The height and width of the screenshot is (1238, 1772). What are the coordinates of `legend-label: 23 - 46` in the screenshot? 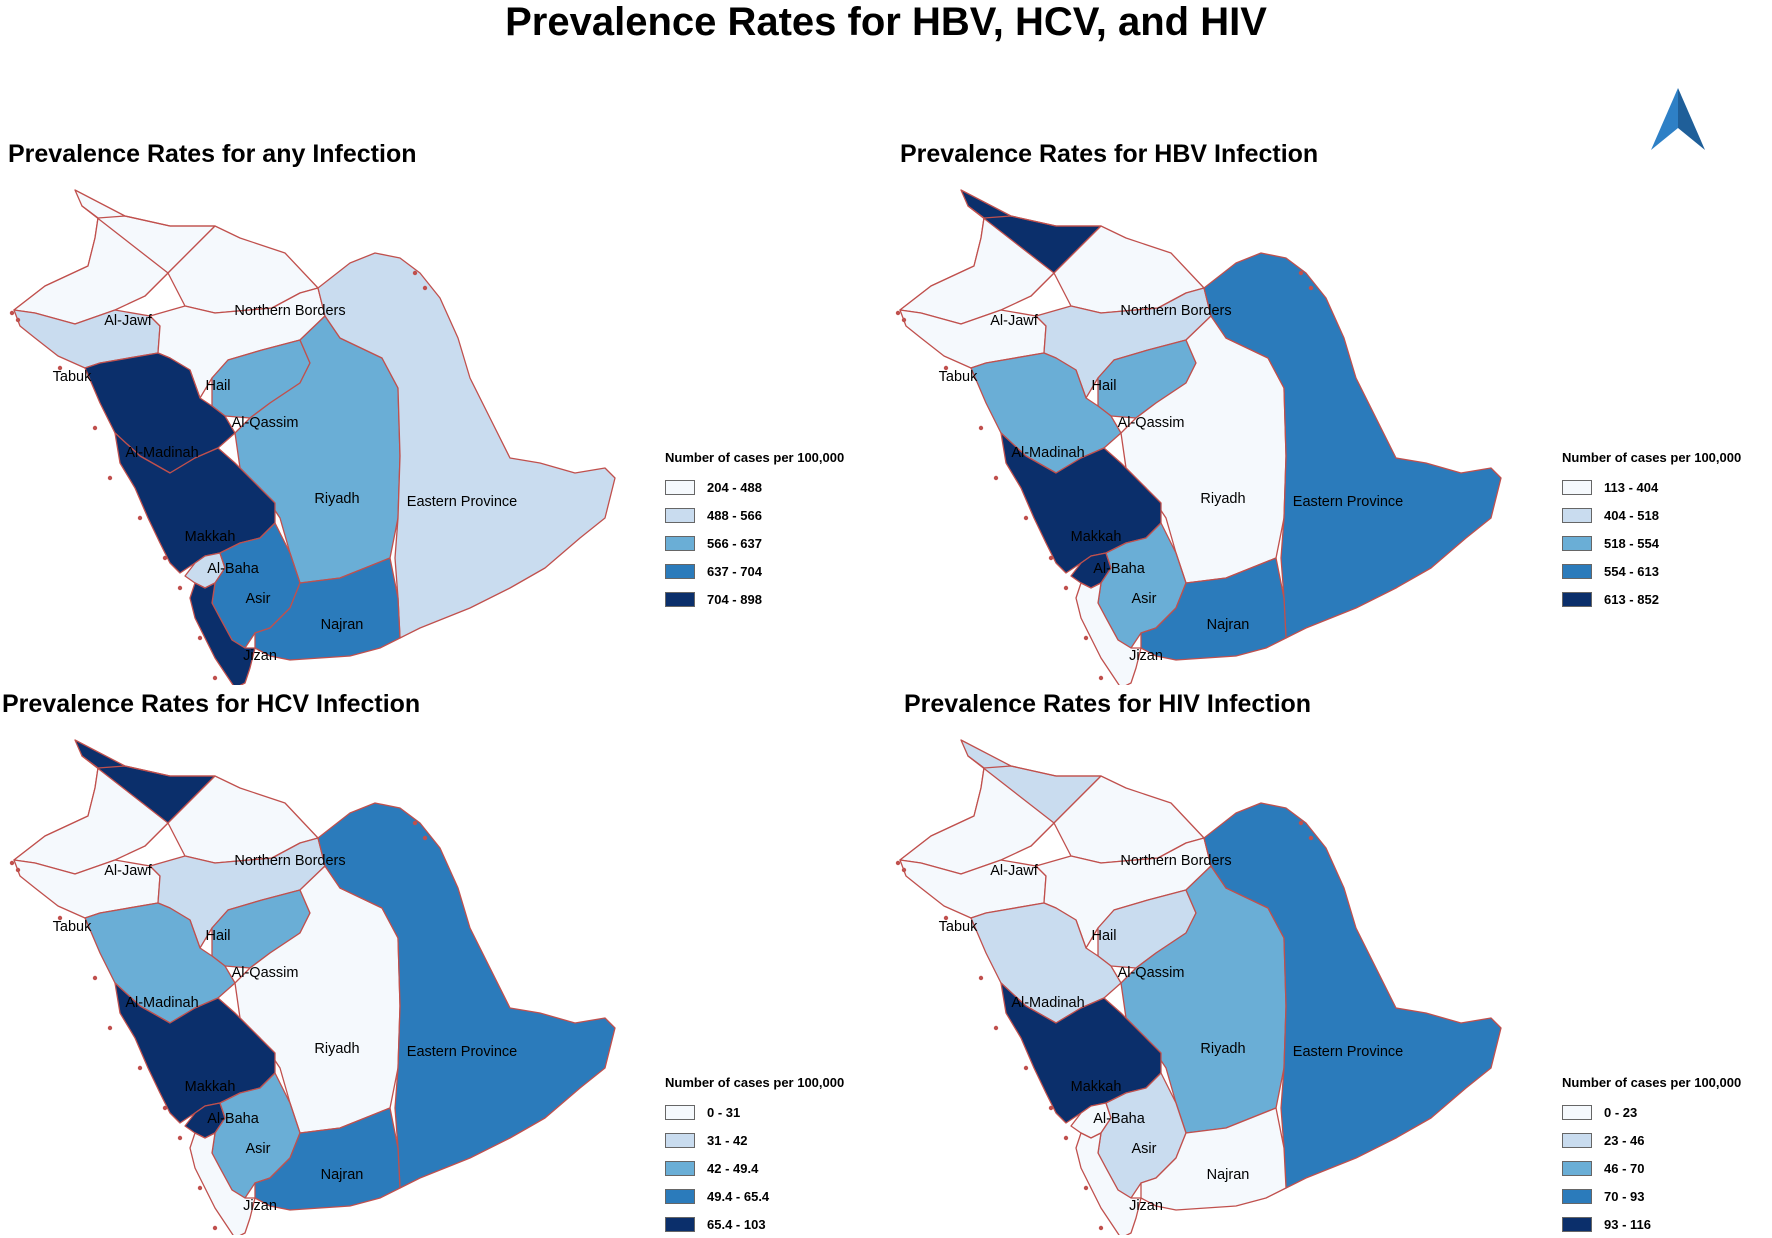 It's located at (1624, 1140).